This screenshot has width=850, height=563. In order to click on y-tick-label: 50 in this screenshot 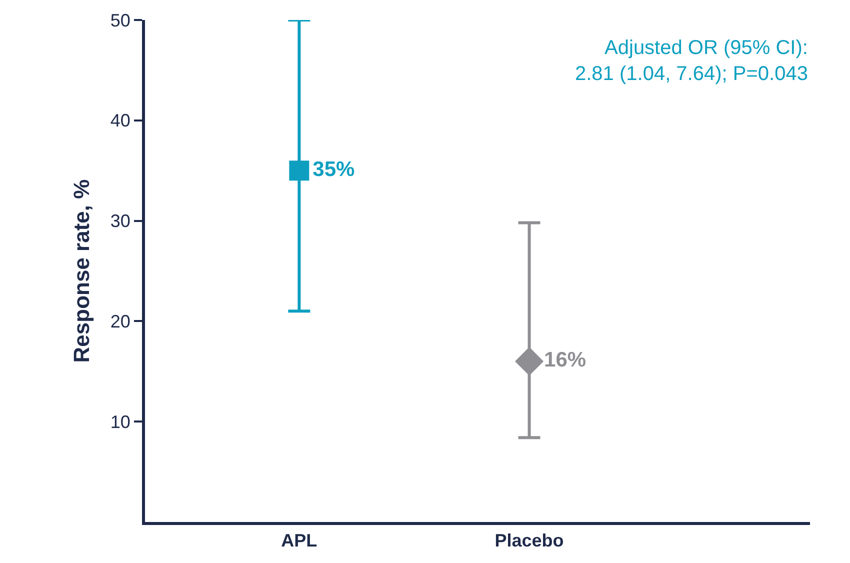, I will do `click(120, 20)`.